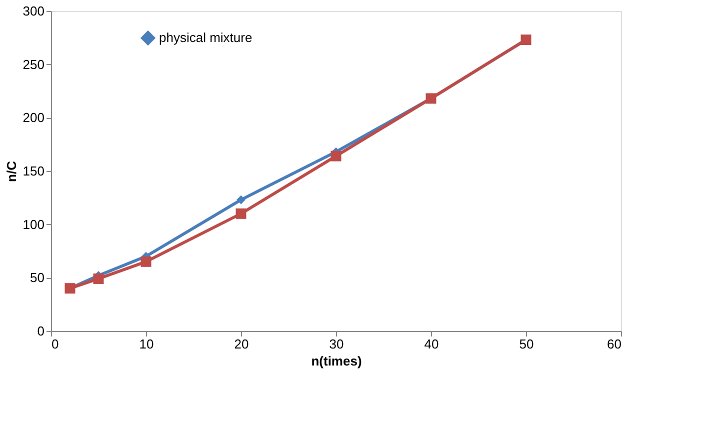  I want to click on y-tick-label: 150, so click(33, 171).